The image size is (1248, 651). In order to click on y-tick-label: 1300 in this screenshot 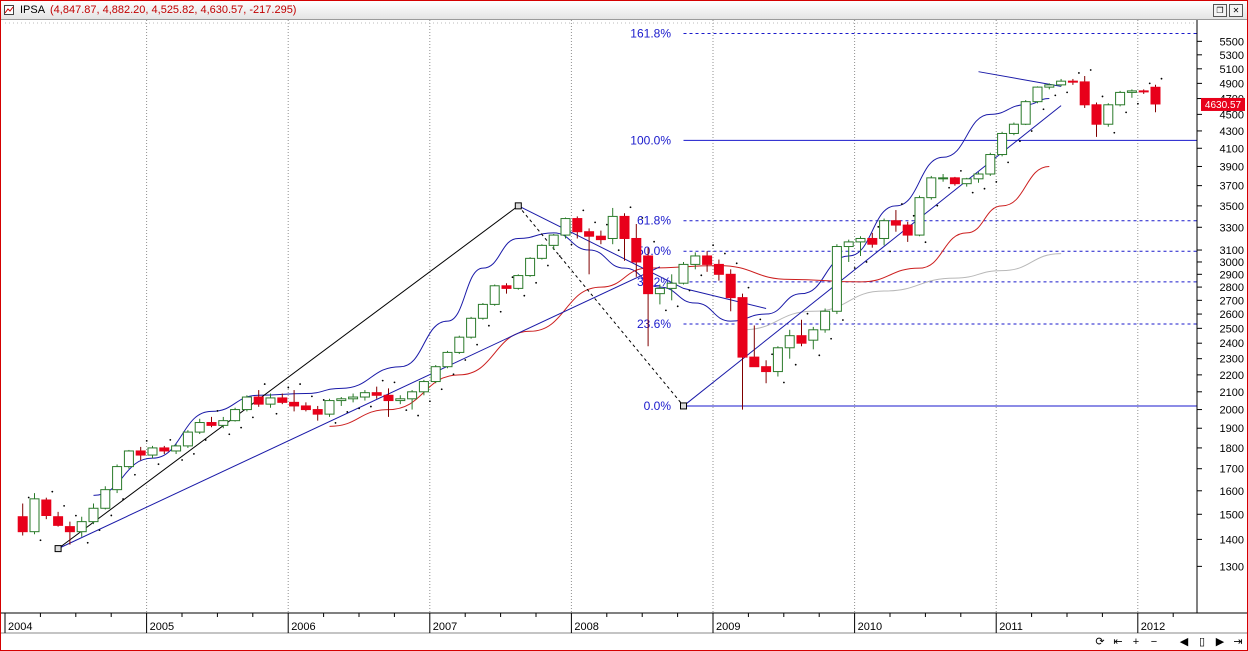, I will do `click(1232, 567)`.